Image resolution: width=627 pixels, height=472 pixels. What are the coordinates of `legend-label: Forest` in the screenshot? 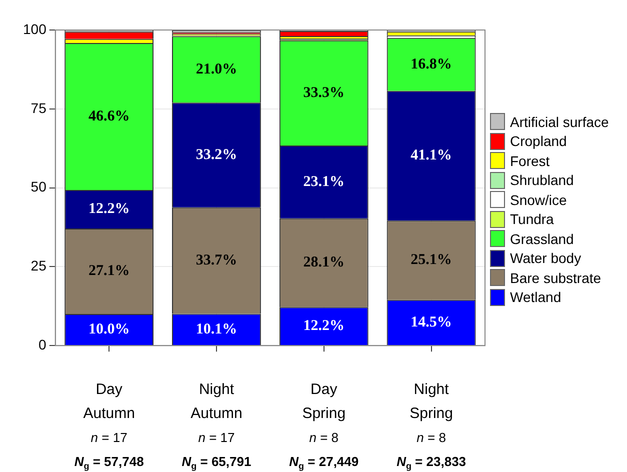 It's located at (530, 160).